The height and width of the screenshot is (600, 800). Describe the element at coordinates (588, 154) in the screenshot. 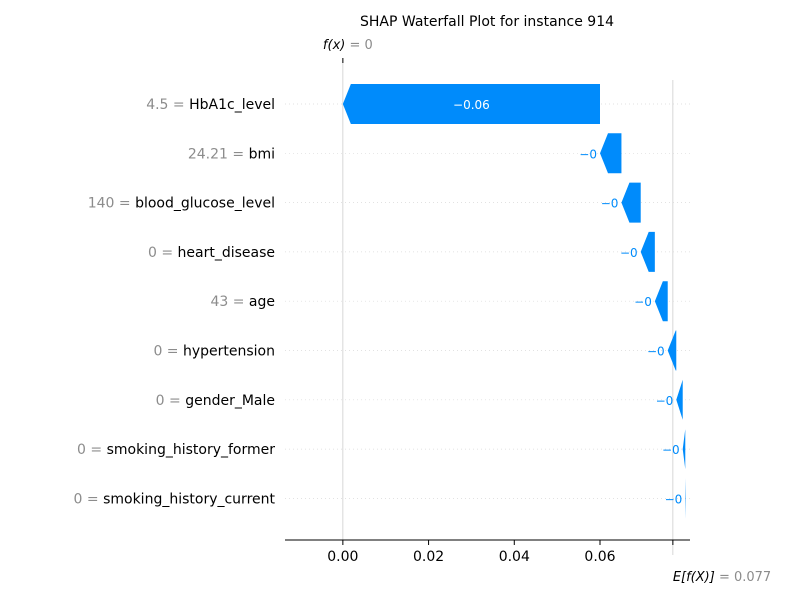

I see `bar-label-bmi: −0` at that location.